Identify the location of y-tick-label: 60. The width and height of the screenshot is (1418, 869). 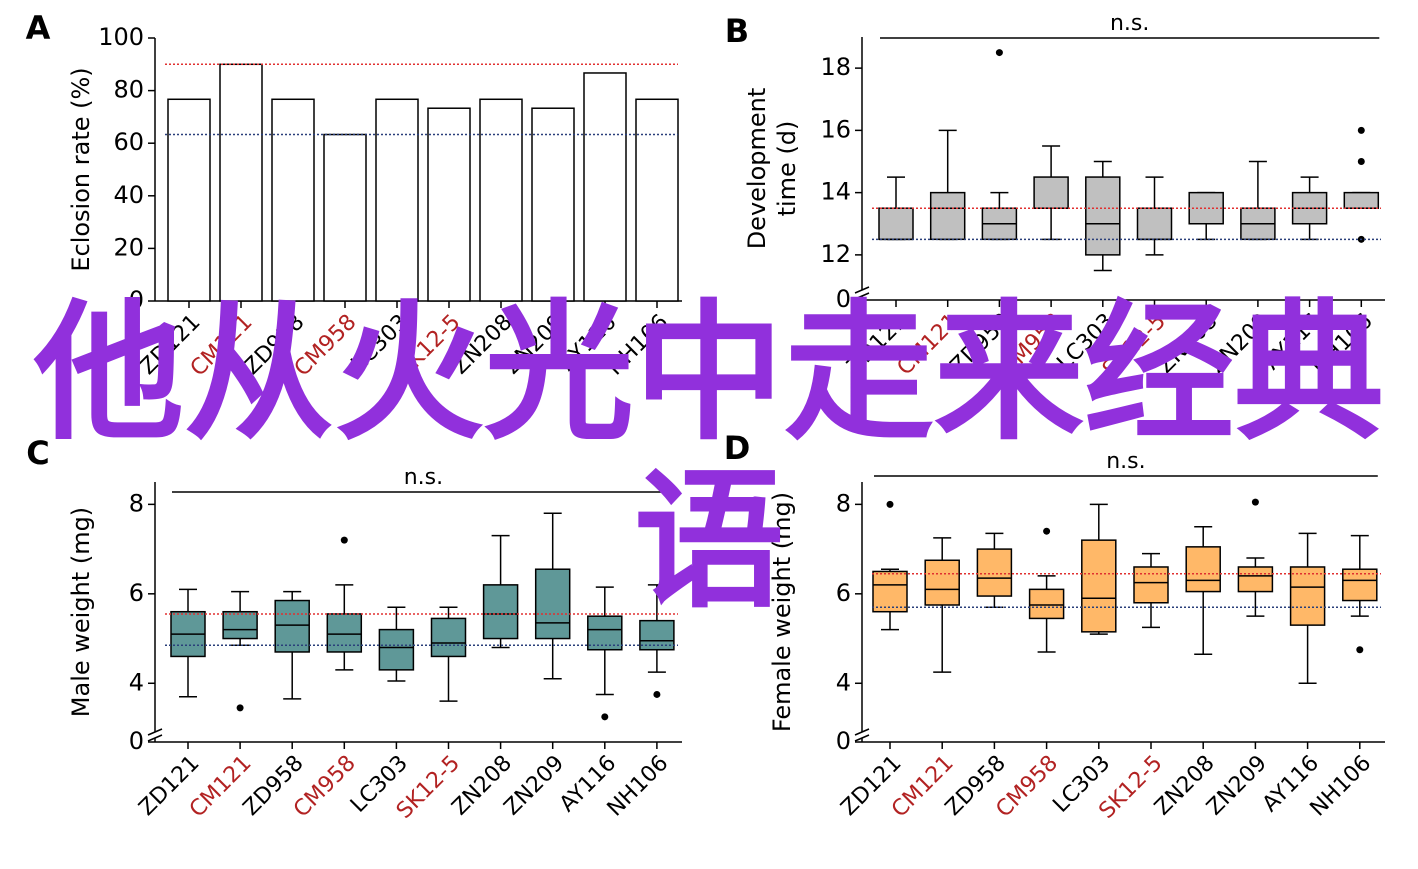
(128, 142).